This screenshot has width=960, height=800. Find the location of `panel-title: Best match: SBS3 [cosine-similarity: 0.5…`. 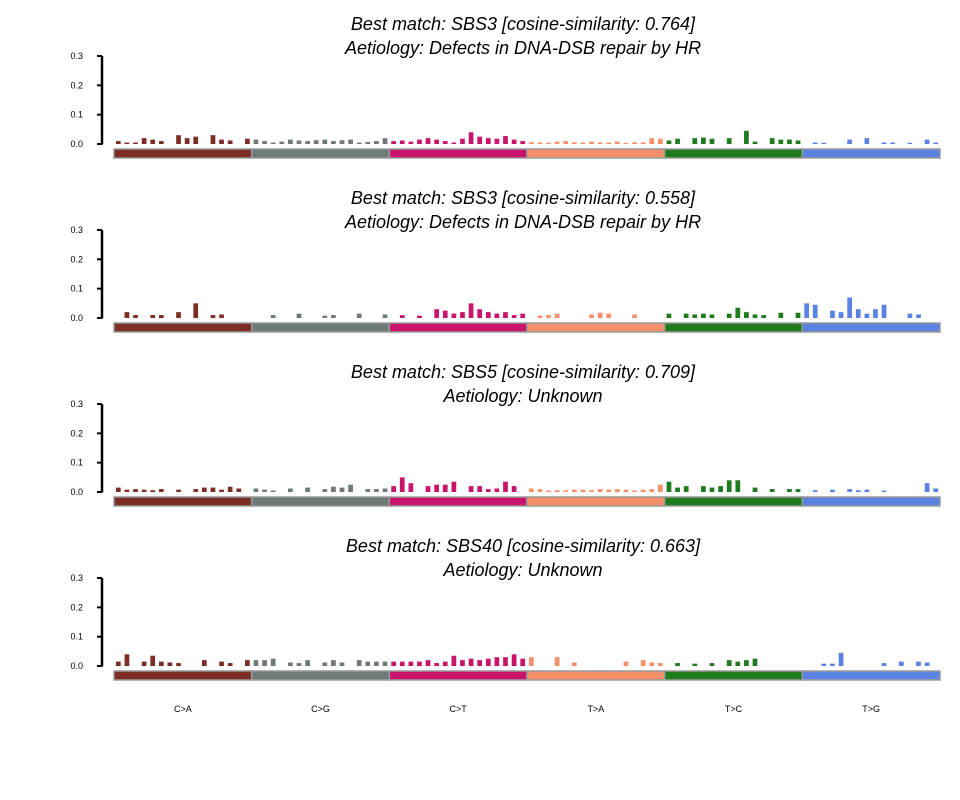

panel-title: Best match: SBS3 [cosine-similarity: 0.5… is located at coordinates (523, 198).